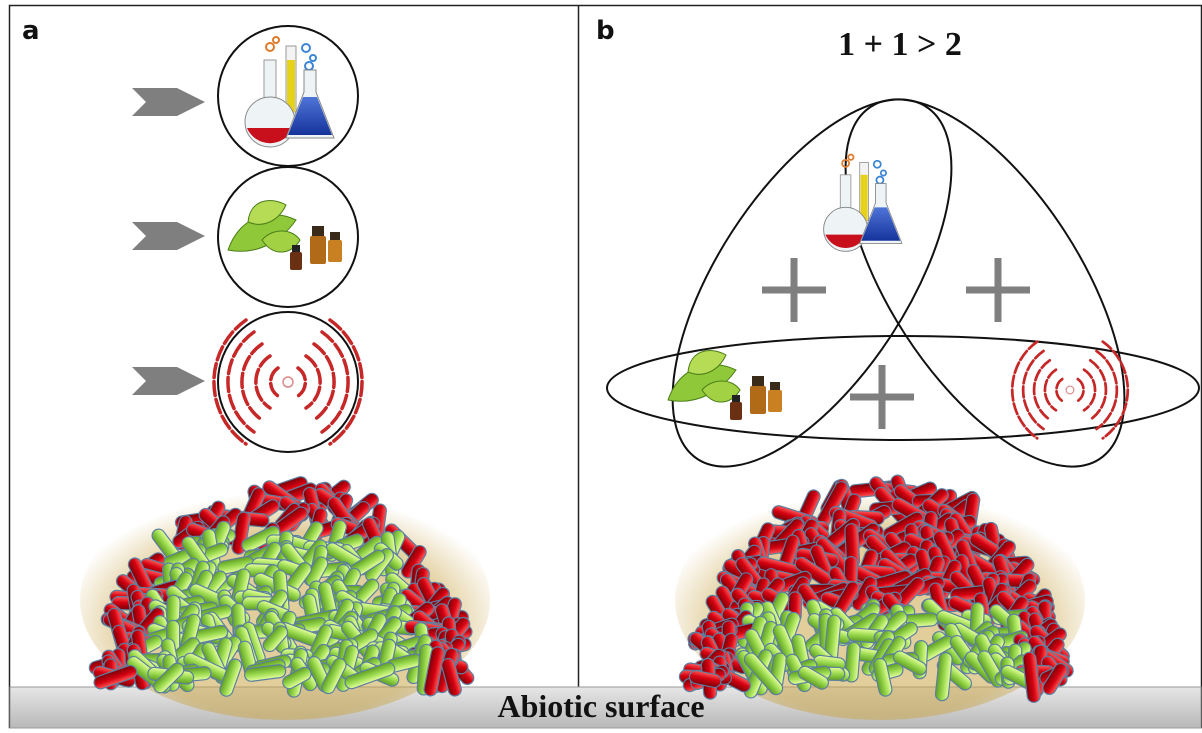 The width and height of the screenshot is (1202, 733). What do you see at coordinates (281, 587) in the screenshot?
I see `biofilm-a` at bounding box center [281, 587].